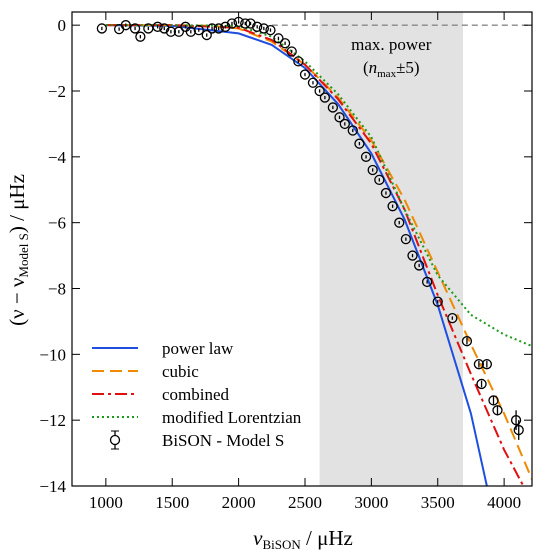  I want to click on legend-label: power law, so click(198, 348).